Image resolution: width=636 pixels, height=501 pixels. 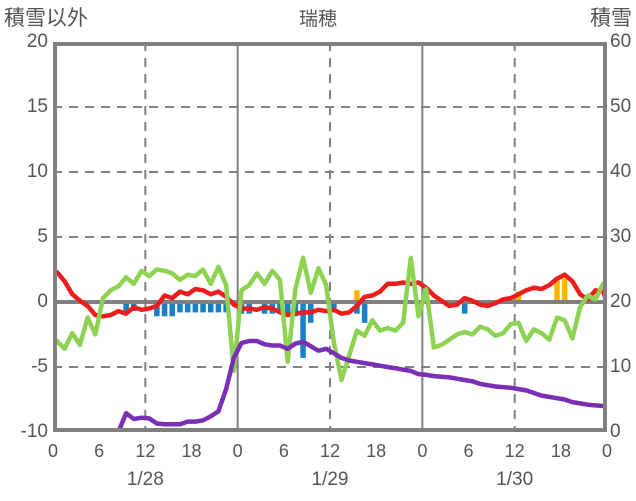 What do you see at coordinates (37, 106) in the screenshot?
I see `left-y-tick-label: 15` at bounding box center [37, 106].